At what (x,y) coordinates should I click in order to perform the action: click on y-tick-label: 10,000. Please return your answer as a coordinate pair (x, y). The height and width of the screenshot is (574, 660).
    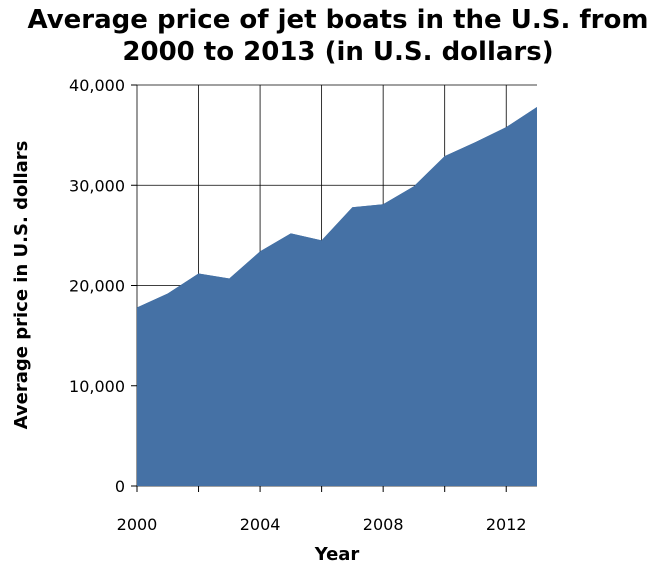
    Looking at the image, I should click on (97, 386).